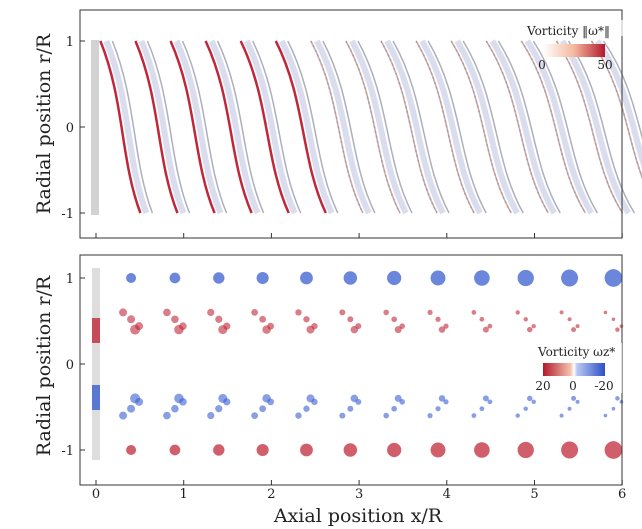 Image resolution: width=642 pixels, height=529 pixels. I want to click on bottom-colorbar-label-right: -20, so click(603, 386).